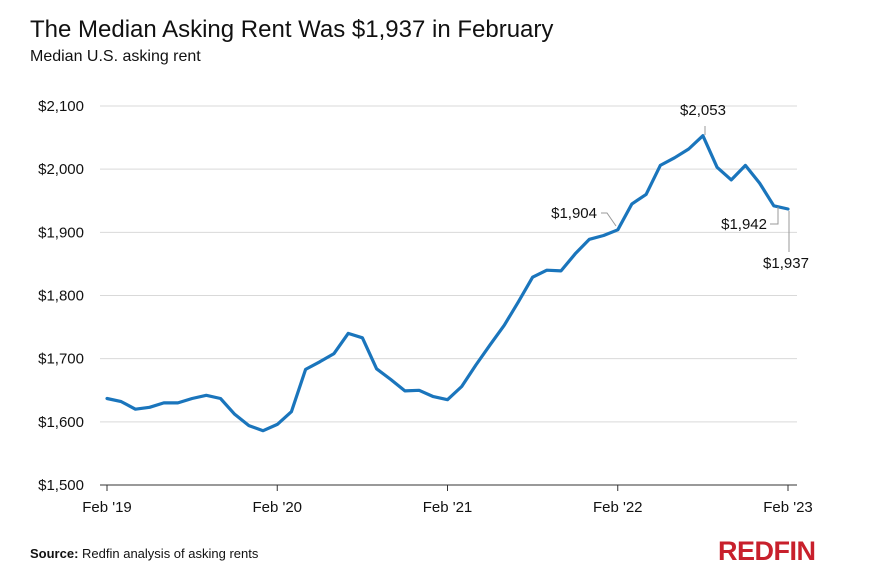  What do you see at coordinates (788, 507) in the screenshot?
I see `x-tick-label: Feb '23` at bounding box center [788, 507].